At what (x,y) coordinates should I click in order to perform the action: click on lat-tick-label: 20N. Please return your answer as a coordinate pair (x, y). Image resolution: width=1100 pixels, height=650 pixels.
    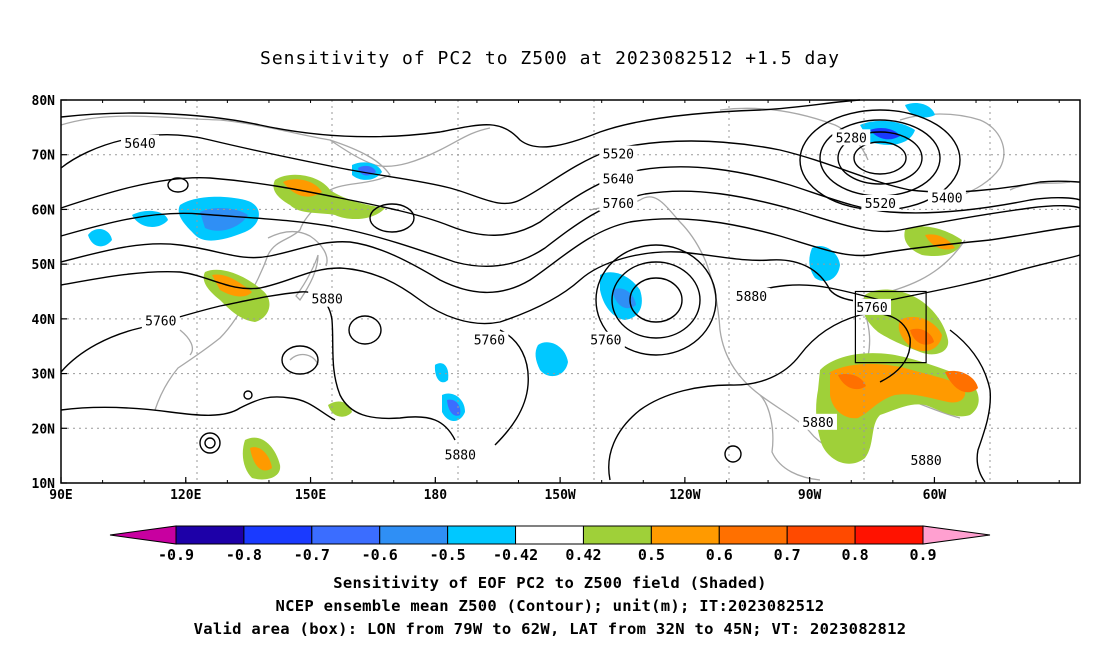
    Looking at the image, I should click on (44, 429).